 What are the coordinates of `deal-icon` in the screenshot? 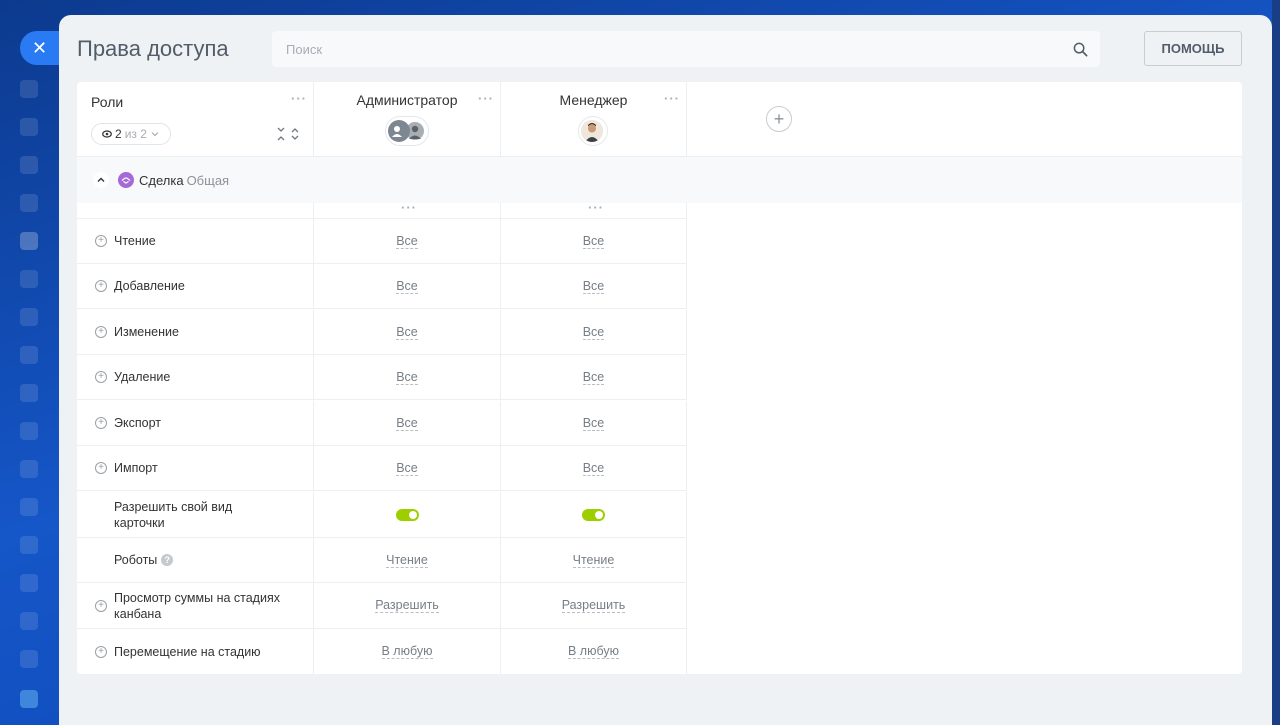 It's located at (126, 180).